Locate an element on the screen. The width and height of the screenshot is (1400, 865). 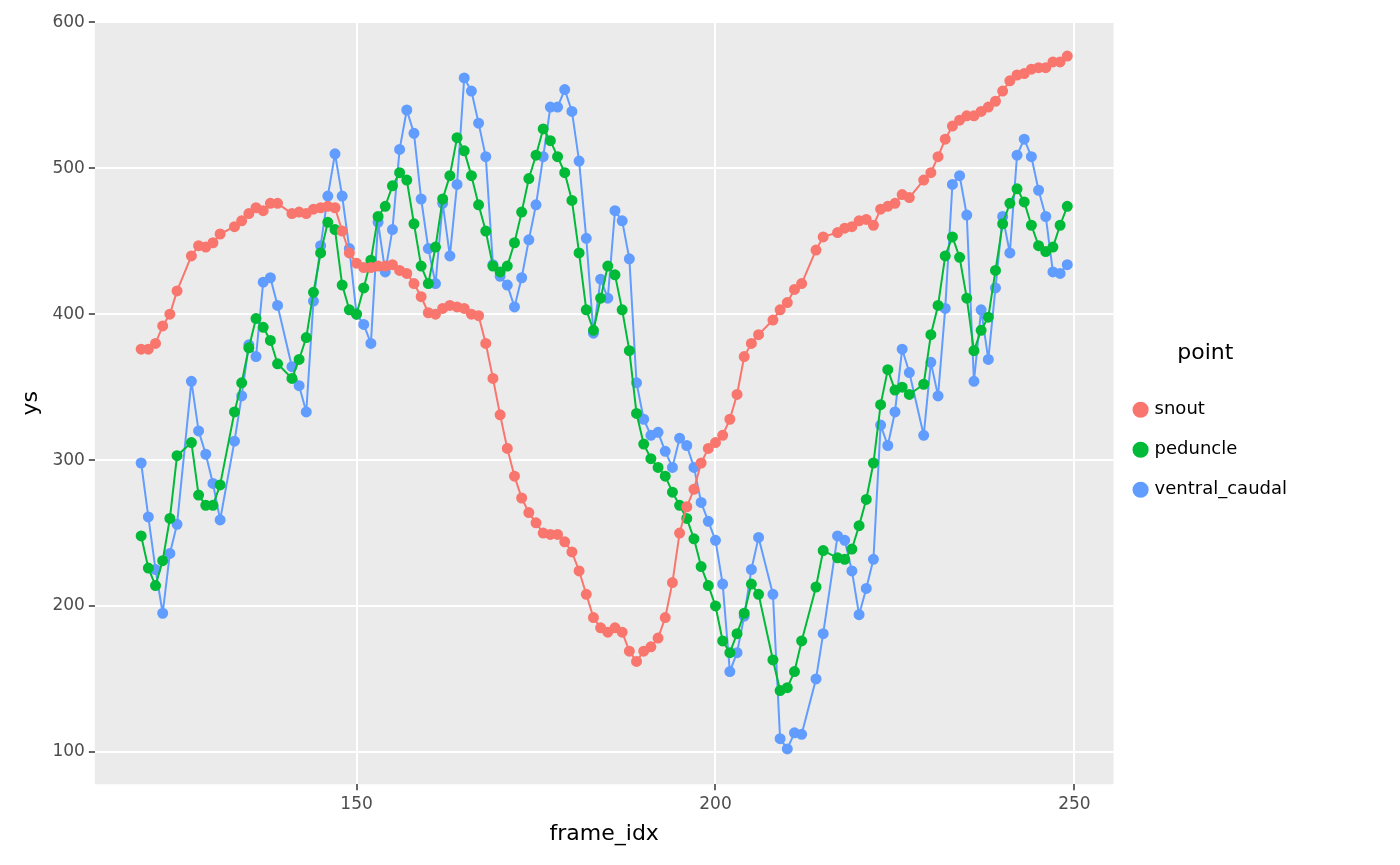
legend-title: point is located at coordinates (1205, 352).